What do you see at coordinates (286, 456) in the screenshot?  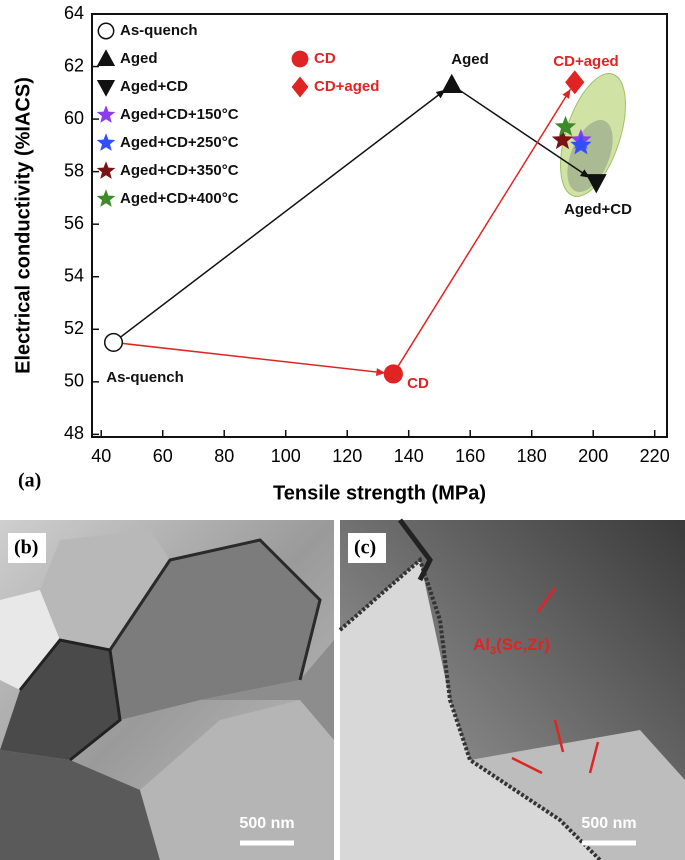 I see `x-tick-label: 100` at bounding box center [286, 456].